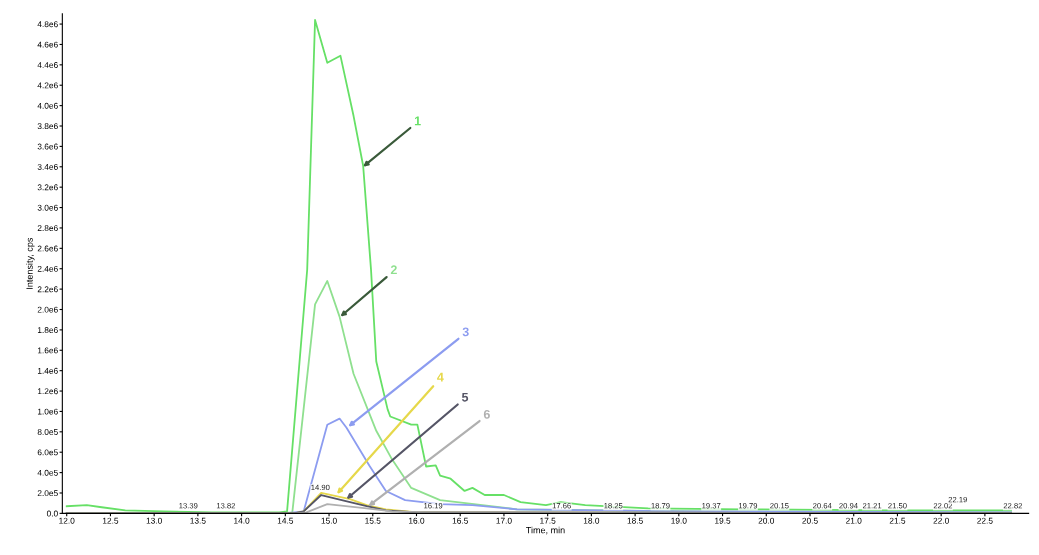 The height and width of the screenshot is (555, 1039). What do you see at coordinates (47, 105) in the screenshot?
I see `y-tick-label: 4.0e6` at bounding box center [47, 105].